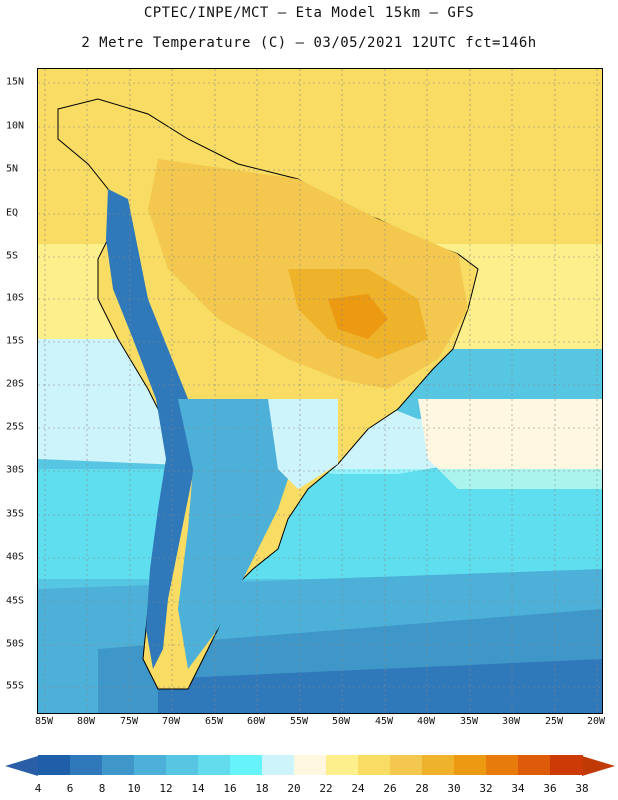  Describe the element at coordinates (15, 384) in the screenshot. I see `lat-label: 20S` at that location.